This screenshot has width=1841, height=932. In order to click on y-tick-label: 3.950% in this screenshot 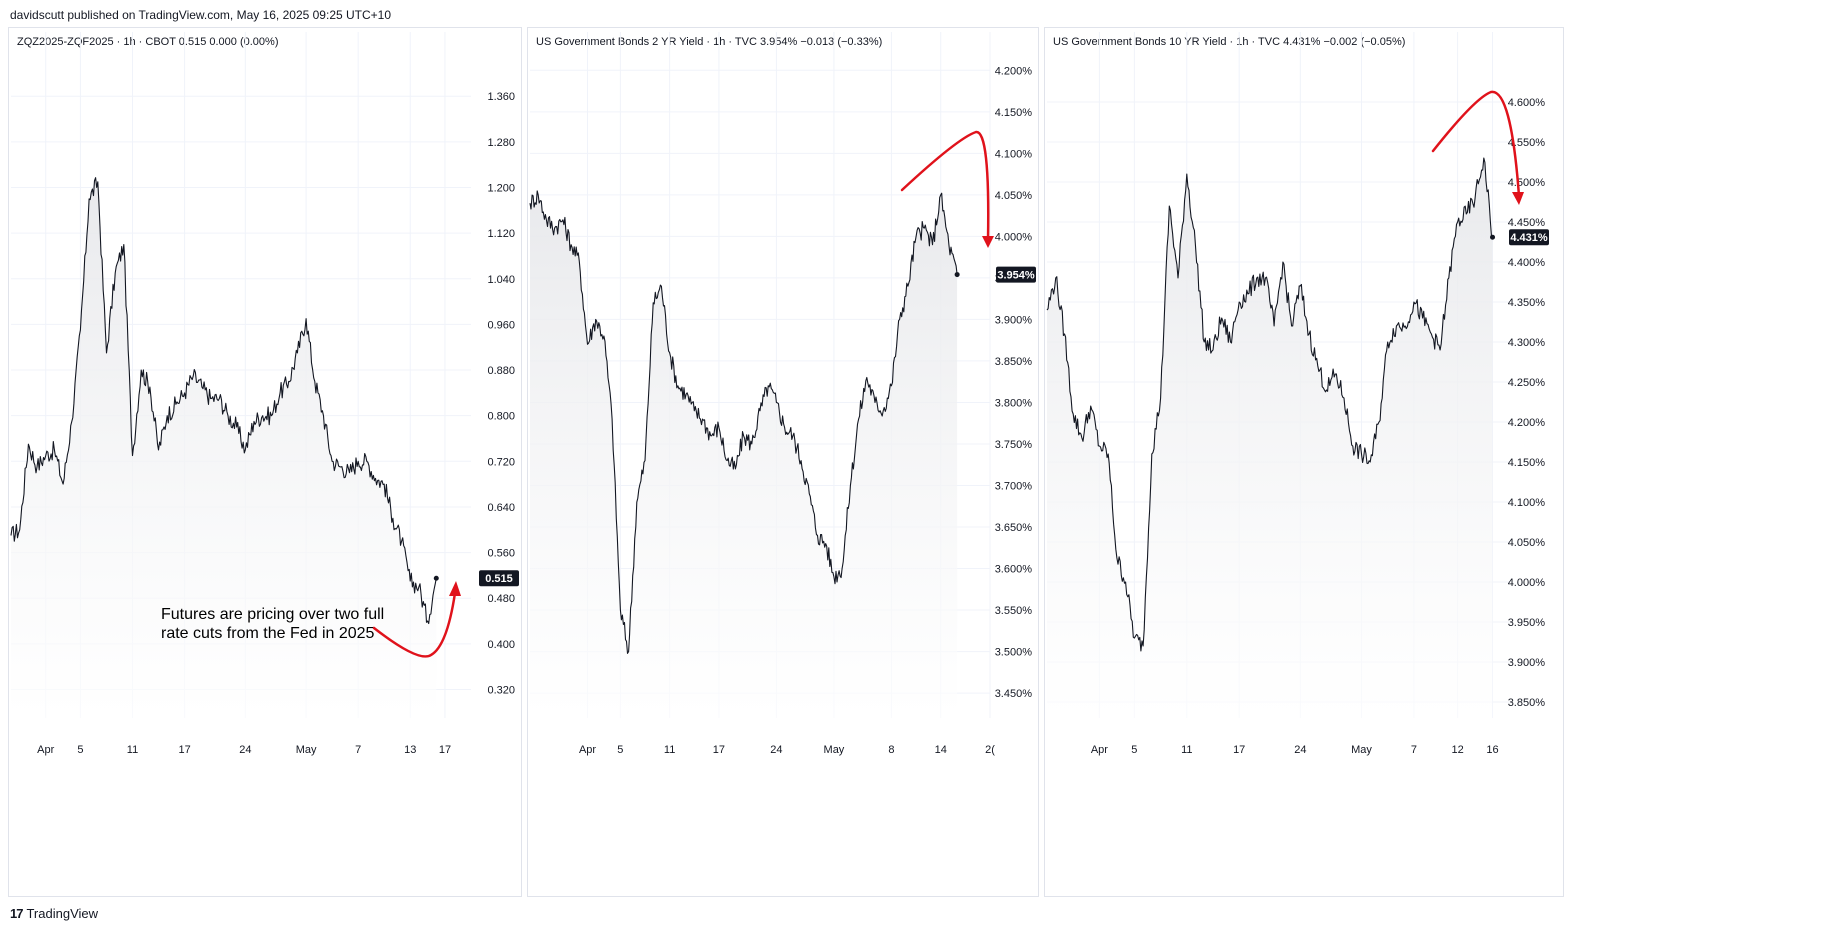, I will do `click(1527, 623)`.